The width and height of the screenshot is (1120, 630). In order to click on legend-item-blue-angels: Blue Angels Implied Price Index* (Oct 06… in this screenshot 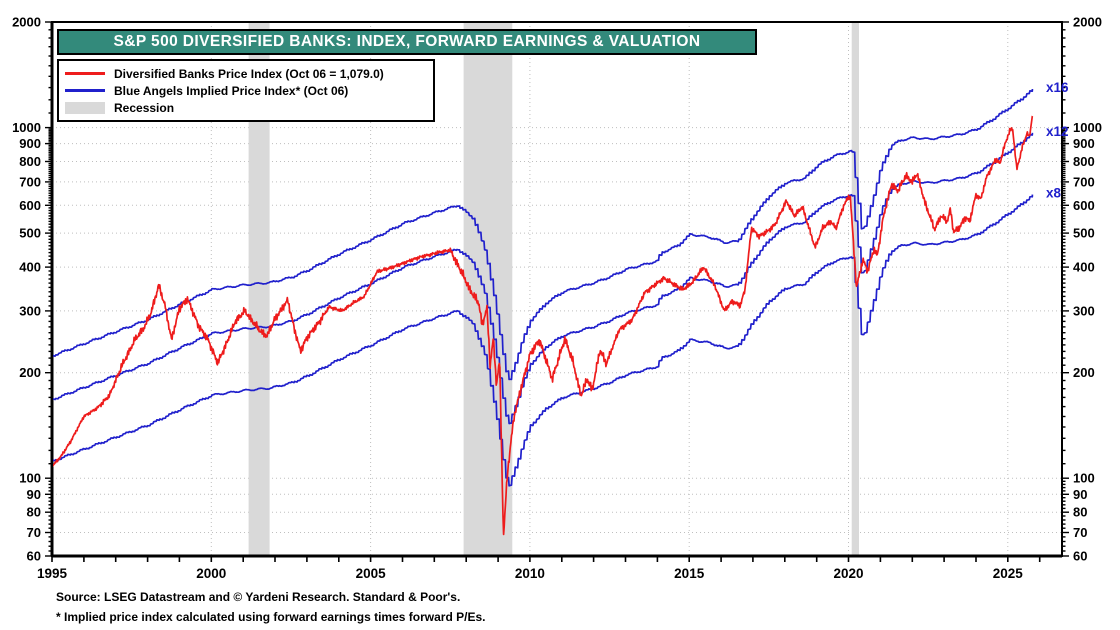, I will do `click(246, 90)`.